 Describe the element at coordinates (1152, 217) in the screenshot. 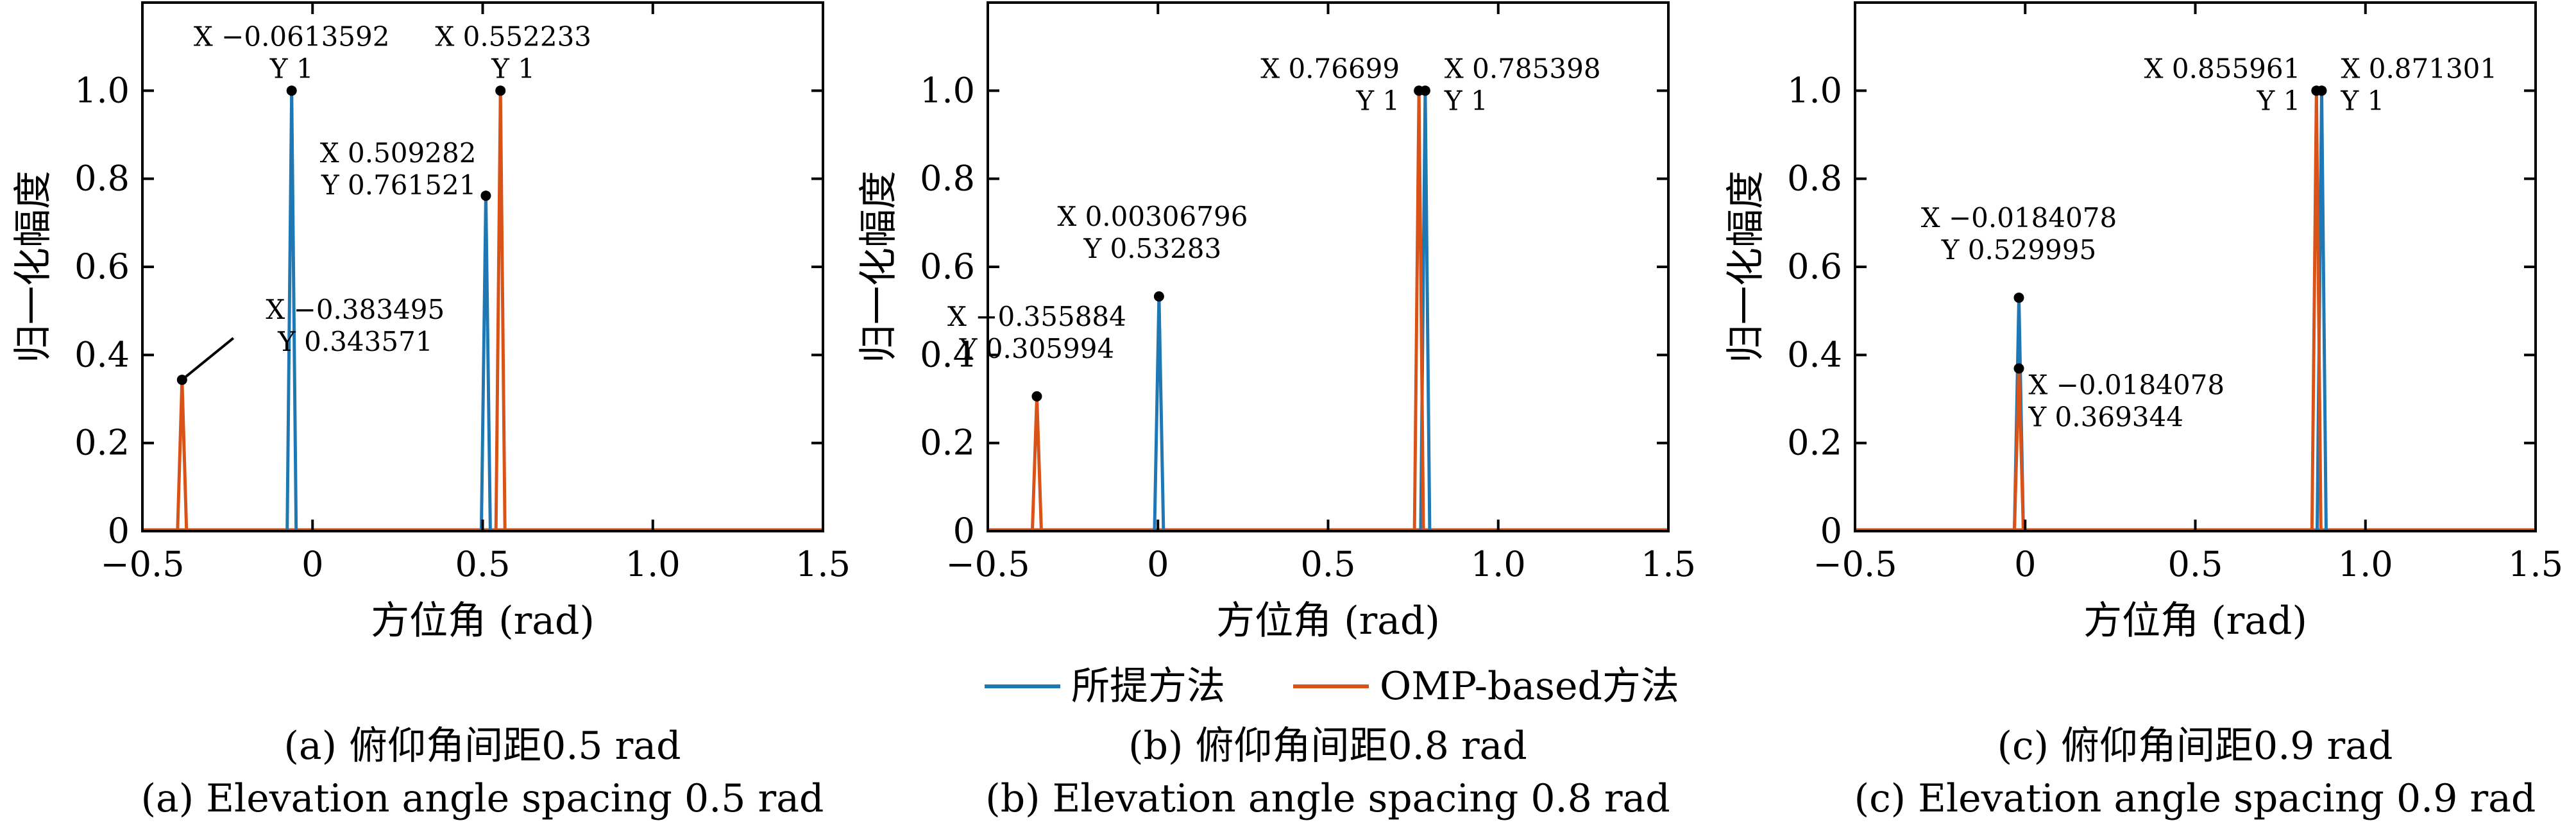

I see `datatip-x-value: X 0.00306796` at that location.